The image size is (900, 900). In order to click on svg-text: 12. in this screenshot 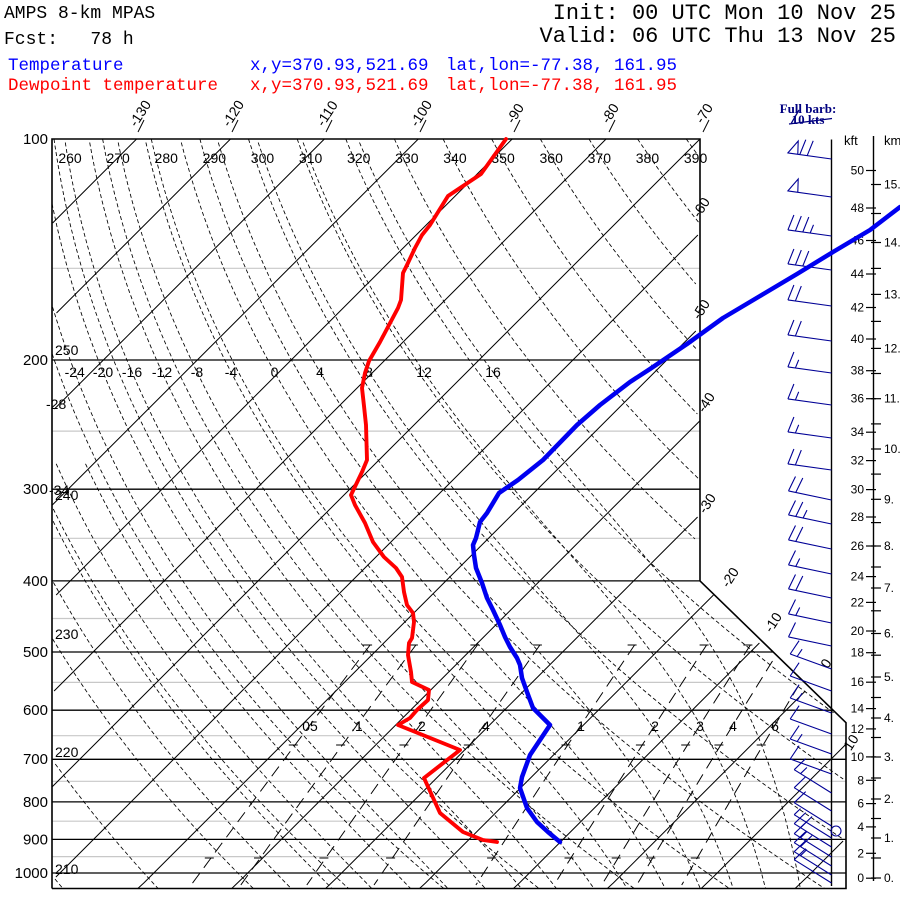, I will do `click(892, 348)`.